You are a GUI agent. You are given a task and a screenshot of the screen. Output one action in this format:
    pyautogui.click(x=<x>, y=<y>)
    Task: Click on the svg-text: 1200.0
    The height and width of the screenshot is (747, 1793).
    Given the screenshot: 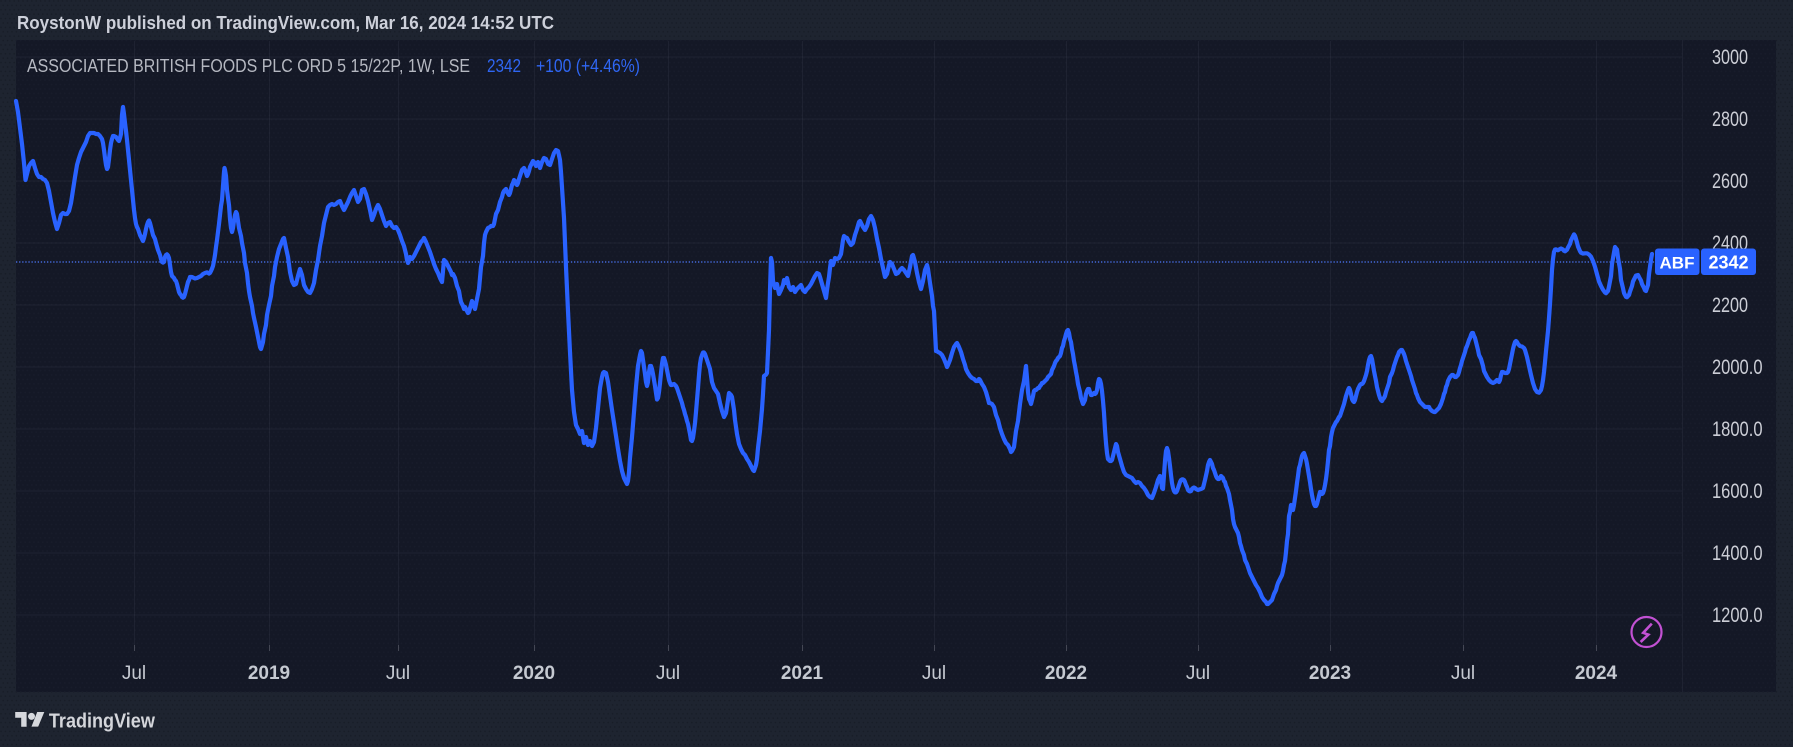 What is the action you would take?
    pyautogui.click(x=1737, y=615)
    